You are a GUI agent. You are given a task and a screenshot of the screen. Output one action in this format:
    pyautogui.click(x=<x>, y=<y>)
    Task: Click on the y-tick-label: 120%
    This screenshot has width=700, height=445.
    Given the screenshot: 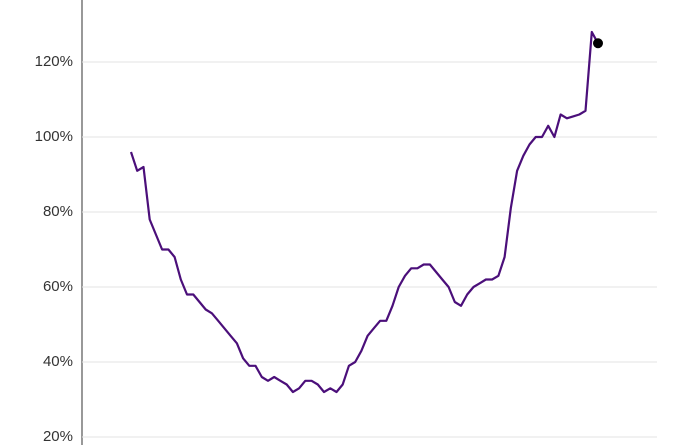 What is the action you would take?
    pyautogui.click(x=54, y=61)
    